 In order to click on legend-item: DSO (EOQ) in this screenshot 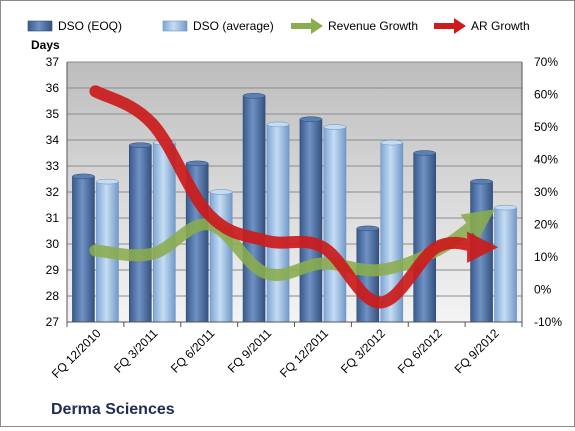, I will do `click(74, 26)`.